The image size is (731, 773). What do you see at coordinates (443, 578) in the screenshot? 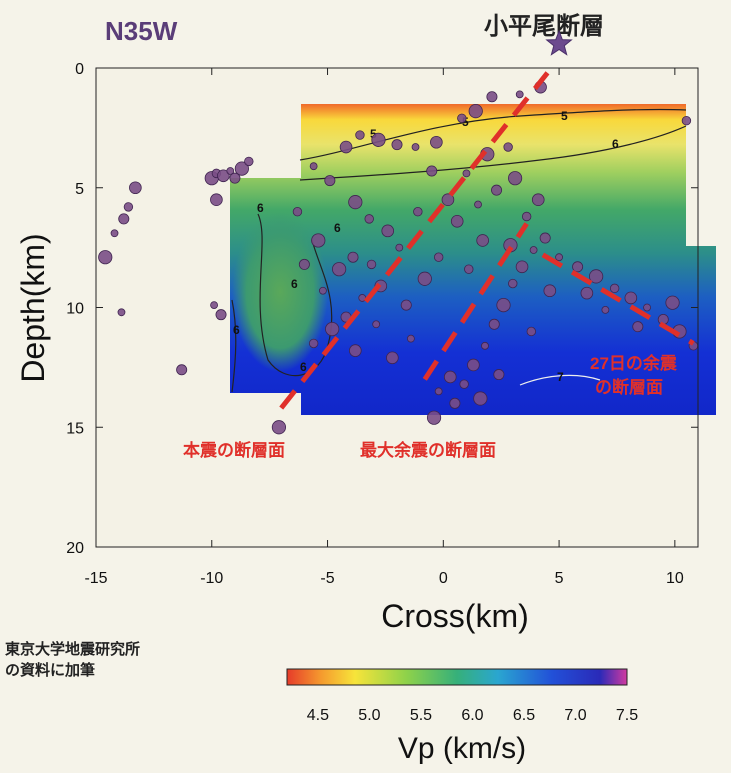
I see `x-tick-label: 0` at bounding box center [443, 578].